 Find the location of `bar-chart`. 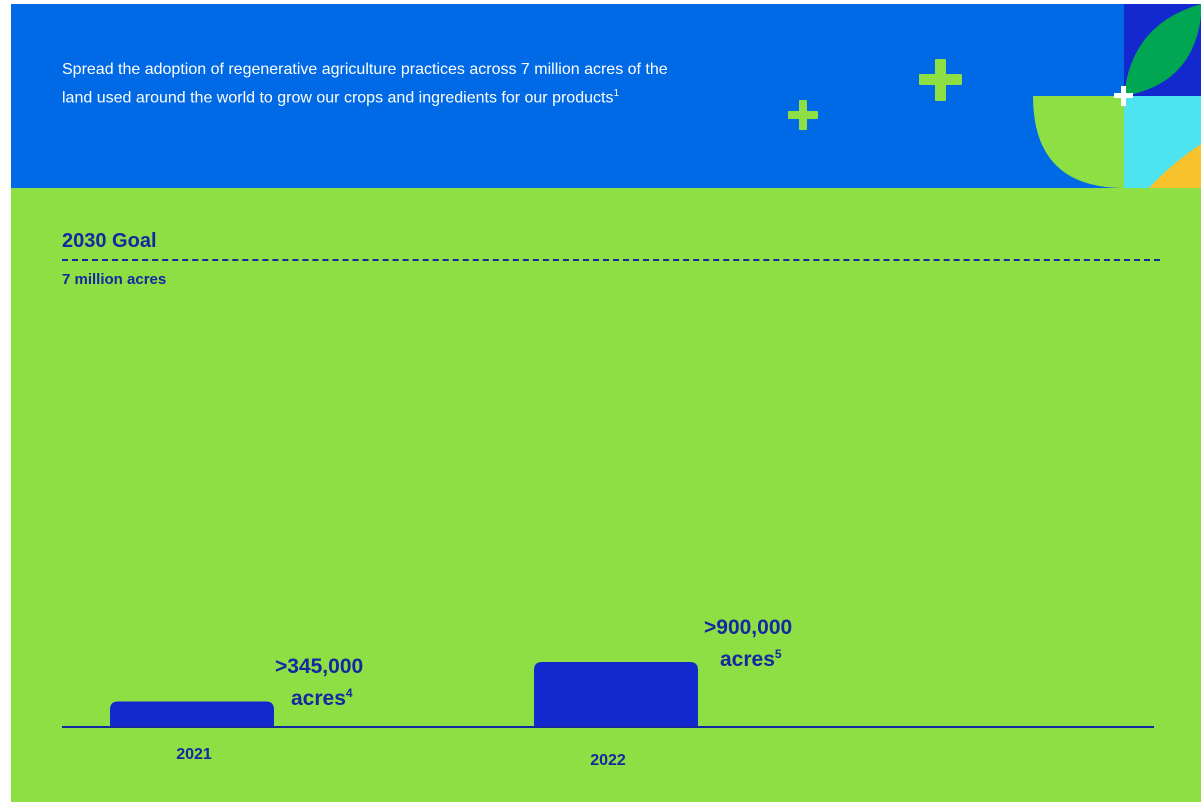

bar-chart is located at coordinates (608, 695).